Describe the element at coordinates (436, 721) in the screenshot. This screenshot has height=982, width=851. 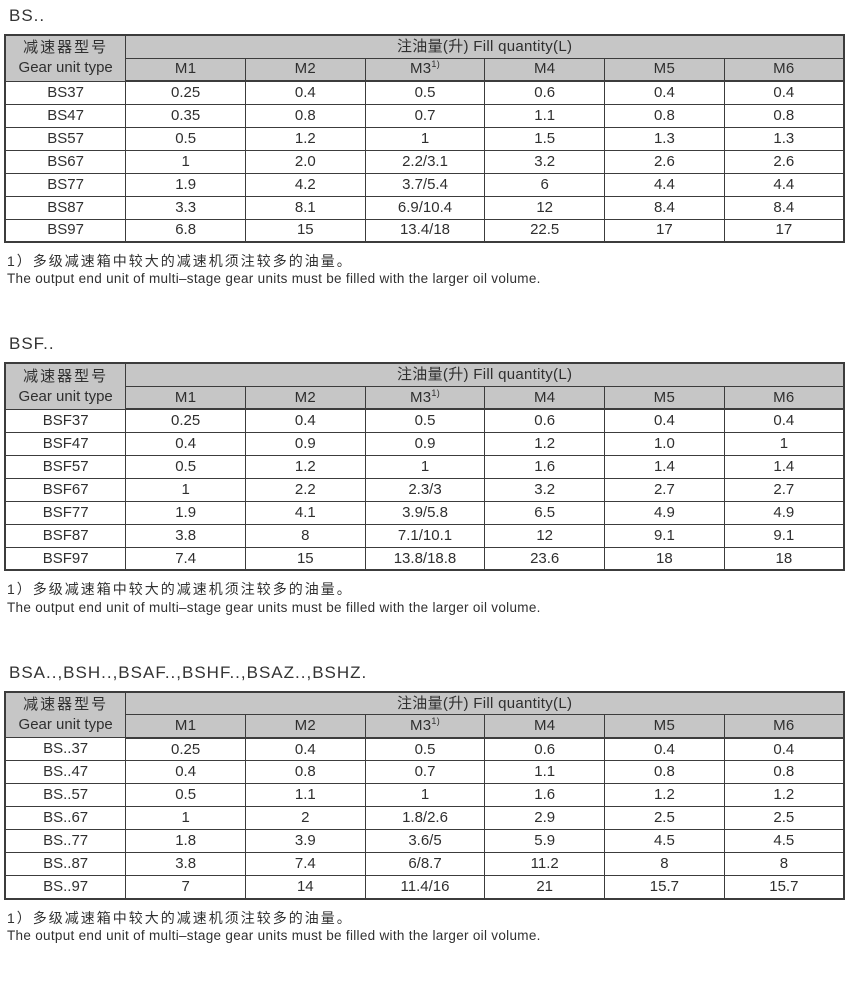
I see `footnote-marker: 1)` at that location.